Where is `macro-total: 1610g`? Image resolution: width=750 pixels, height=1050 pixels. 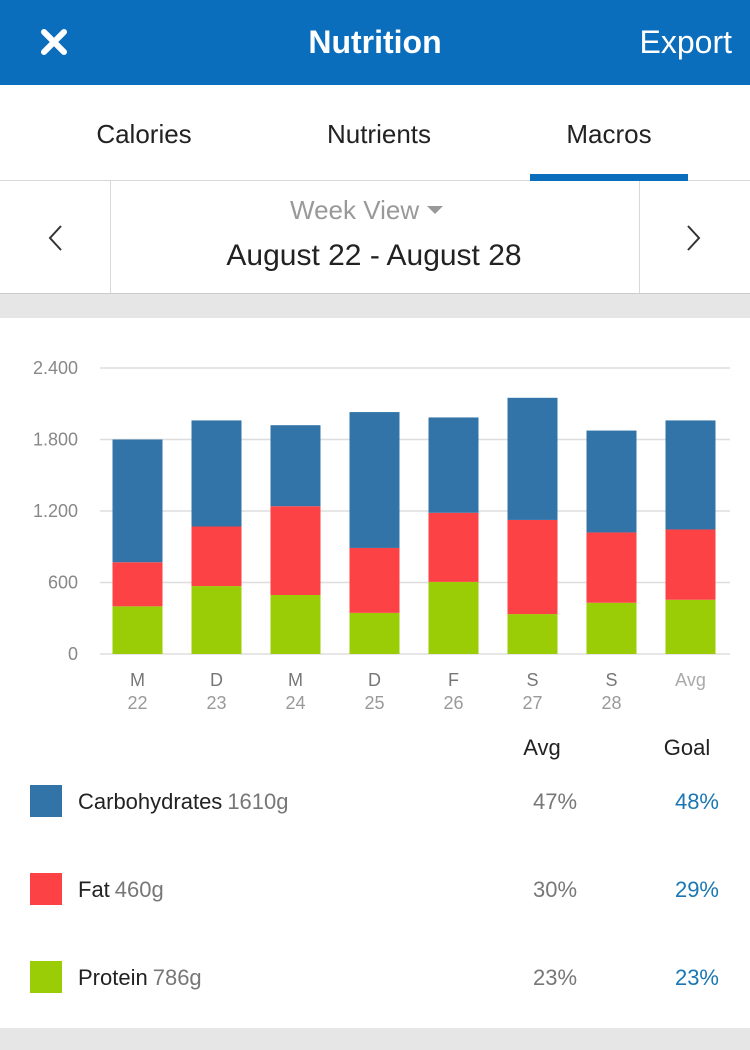
macro-total: 1610g is located at coordinates (257, 801).